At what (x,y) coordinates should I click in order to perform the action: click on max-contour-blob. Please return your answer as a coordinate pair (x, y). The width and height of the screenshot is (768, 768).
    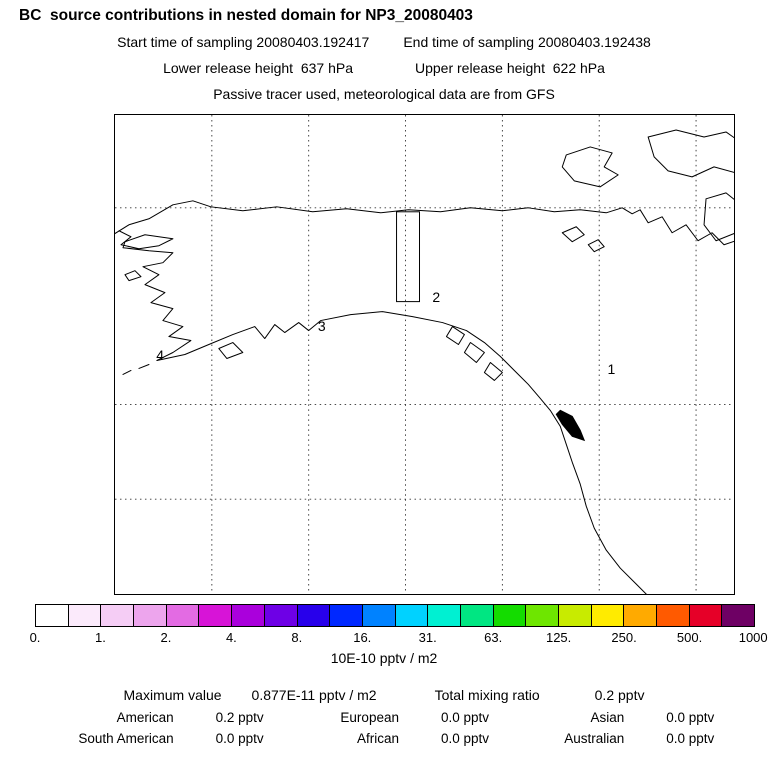
    Looking at the image, I should click on (570, 425).